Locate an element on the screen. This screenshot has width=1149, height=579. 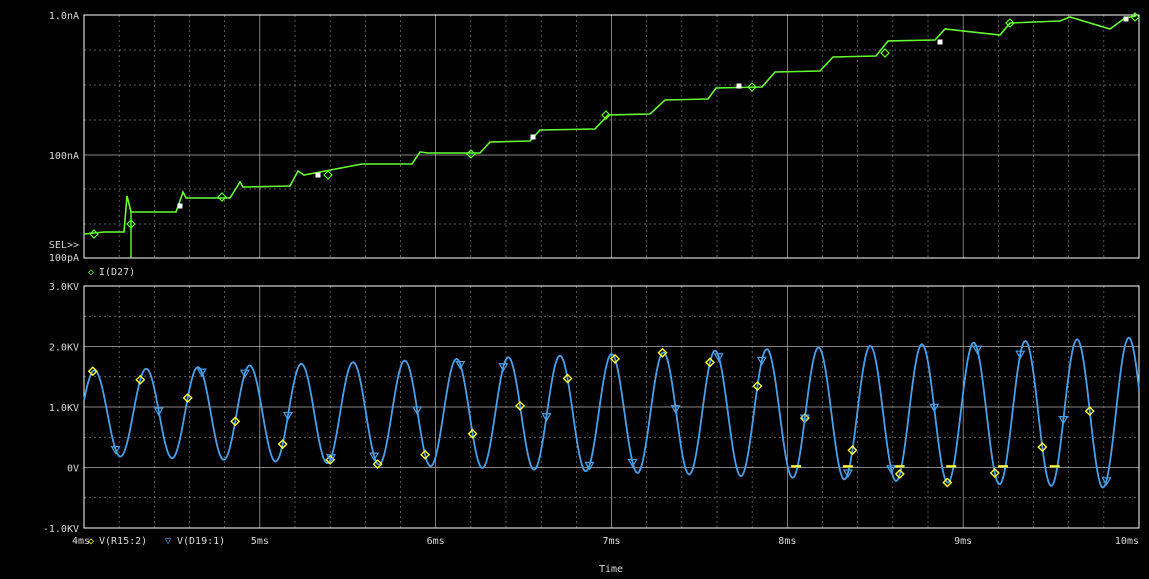
y-tick-label: 1.0KV is located at coordinates (64, 408).